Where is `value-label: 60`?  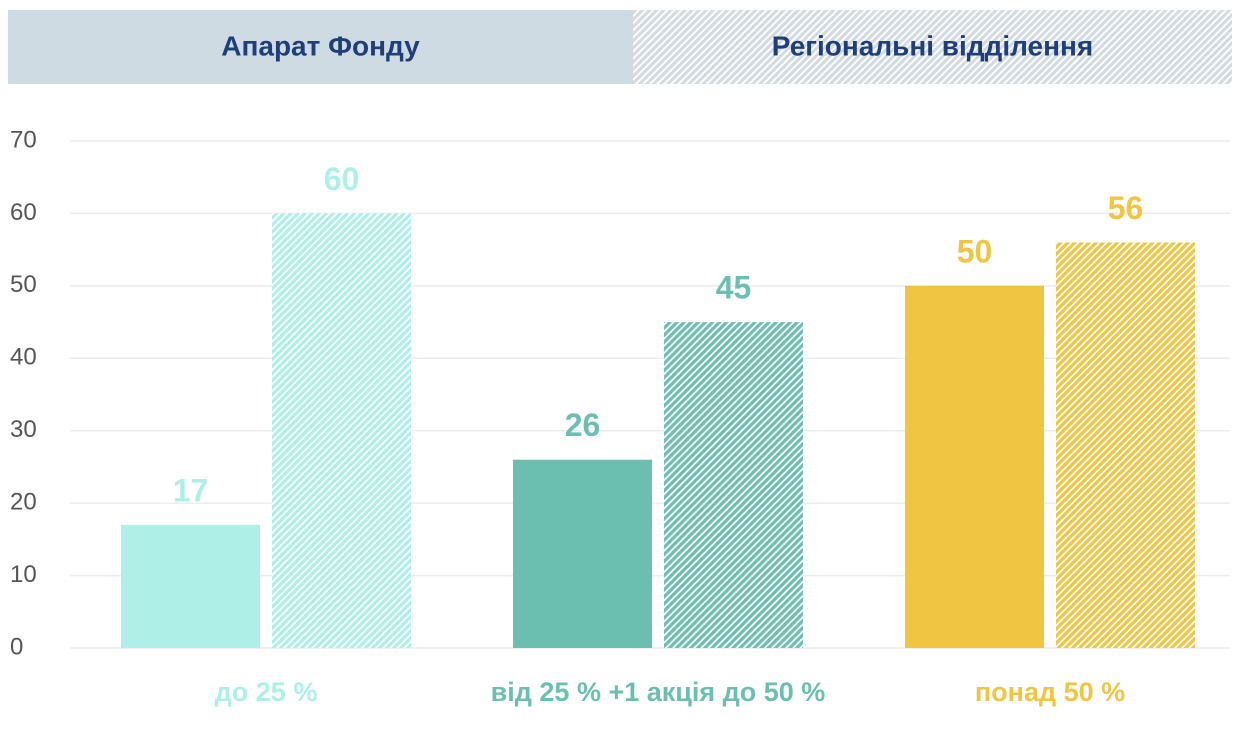
value-label: 60 is located at coordinates (342, 179).